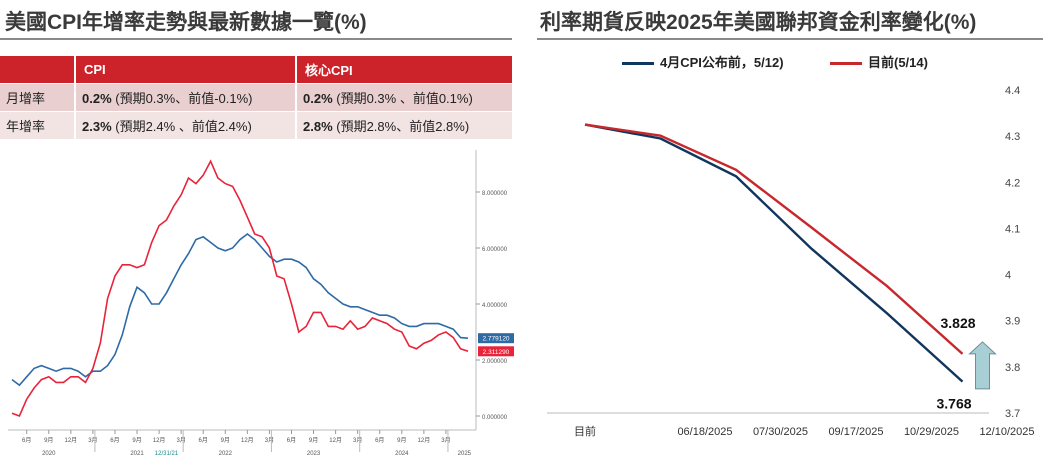  What do you see at coordinates (958, 323) in the screenshot?
I see `annotation-current-end: 3.828` at bounding box center [958, 323].